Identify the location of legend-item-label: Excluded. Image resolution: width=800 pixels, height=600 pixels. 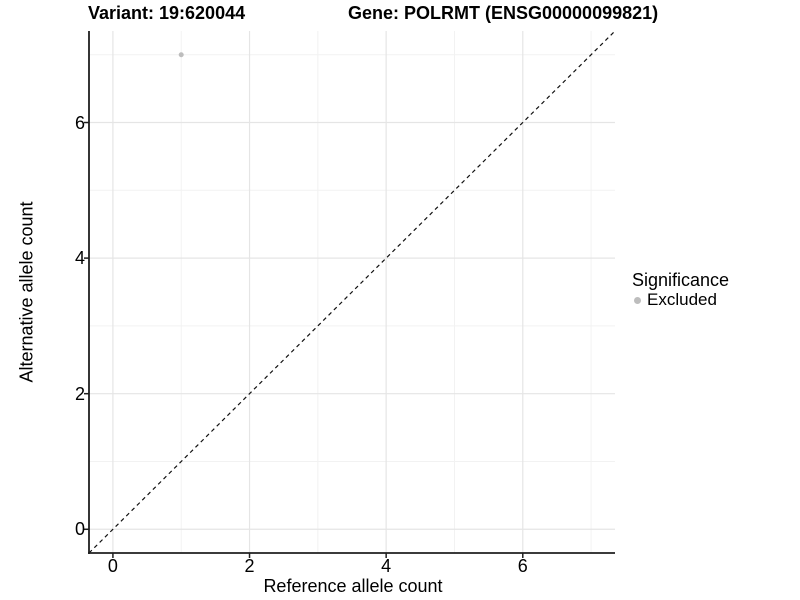
(682, 299).